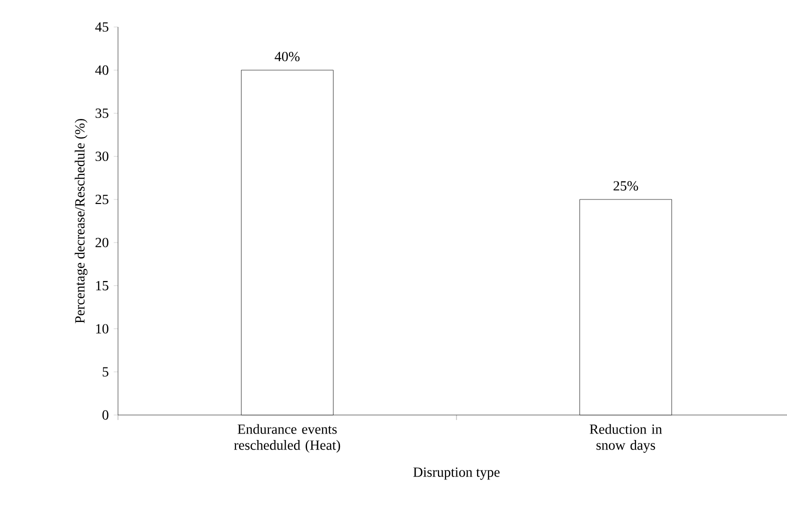 The width and height of the screenshot is (787, 521). I want to click on y-axis-title: Percentage decrease/Reschedule (%), so click(81, 221).